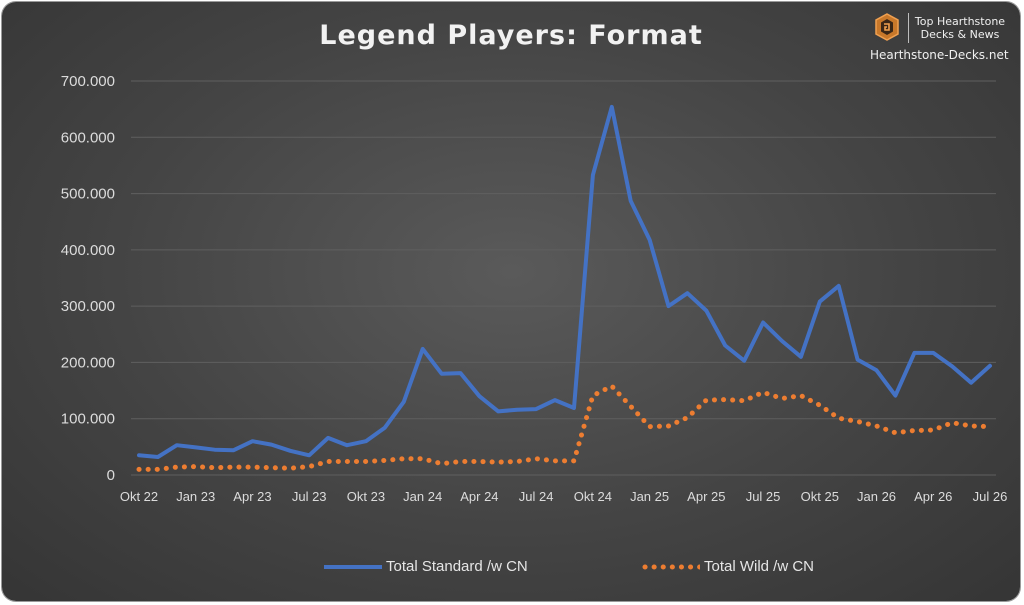 The height and width of the screenshot is (605, 1024). I want to click on y-tick-label: 700.000, so click(88, 81).